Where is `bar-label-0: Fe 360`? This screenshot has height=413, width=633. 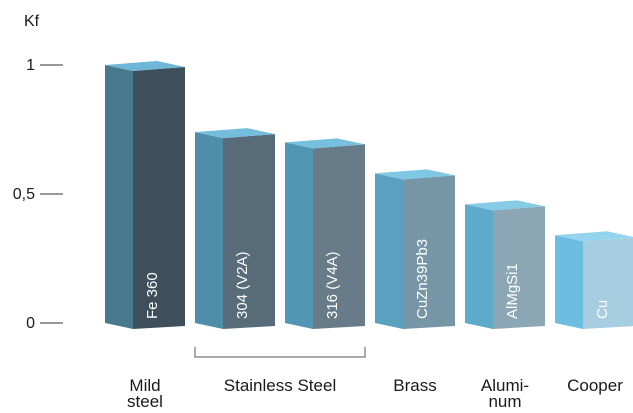
bar-label-0: Fe 360 is located at coordinates (152, 295).